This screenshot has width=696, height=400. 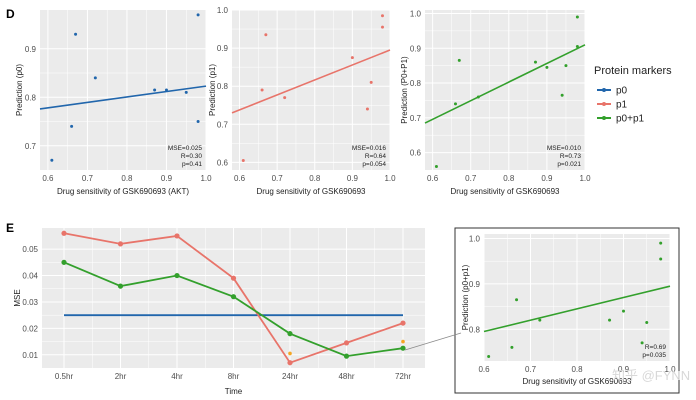 I want to click on x-tick-label-d1-4: 1.0, so click(x=206, y=178).